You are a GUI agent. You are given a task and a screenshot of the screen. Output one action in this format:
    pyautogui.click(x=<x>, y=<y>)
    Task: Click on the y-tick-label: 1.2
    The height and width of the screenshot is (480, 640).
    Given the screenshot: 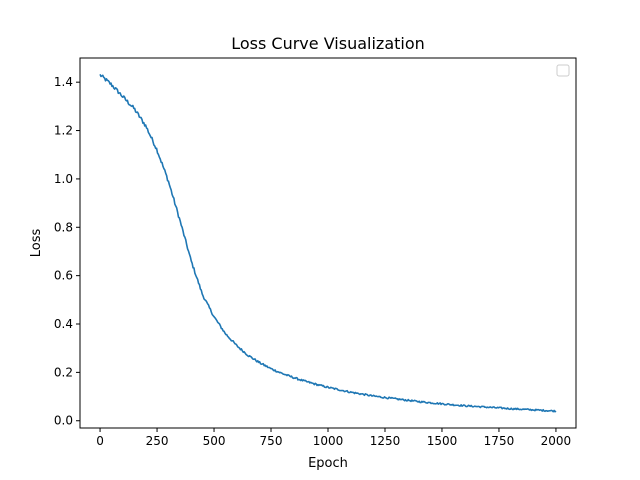 What is the action you would take?
    pyautogui.click(x=63, y=131)
    